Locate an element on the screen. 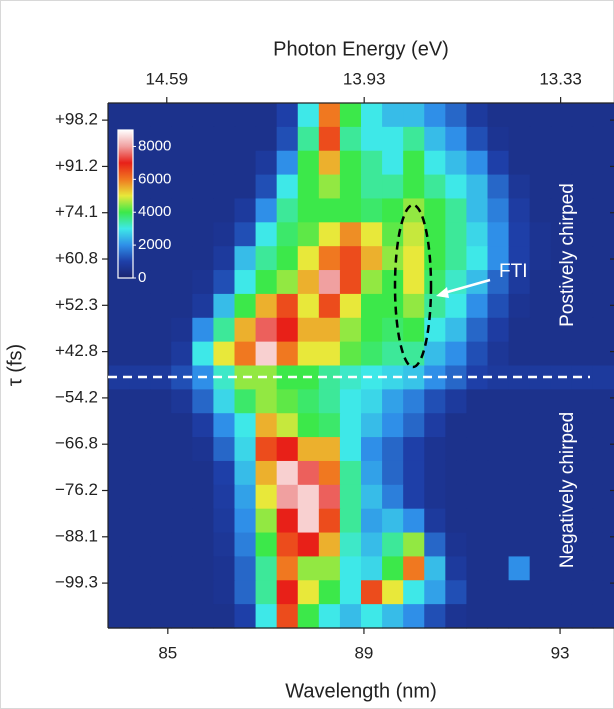  colorbar: 0 2000 4000 6000 8000 is located at coordinates (144, 207).